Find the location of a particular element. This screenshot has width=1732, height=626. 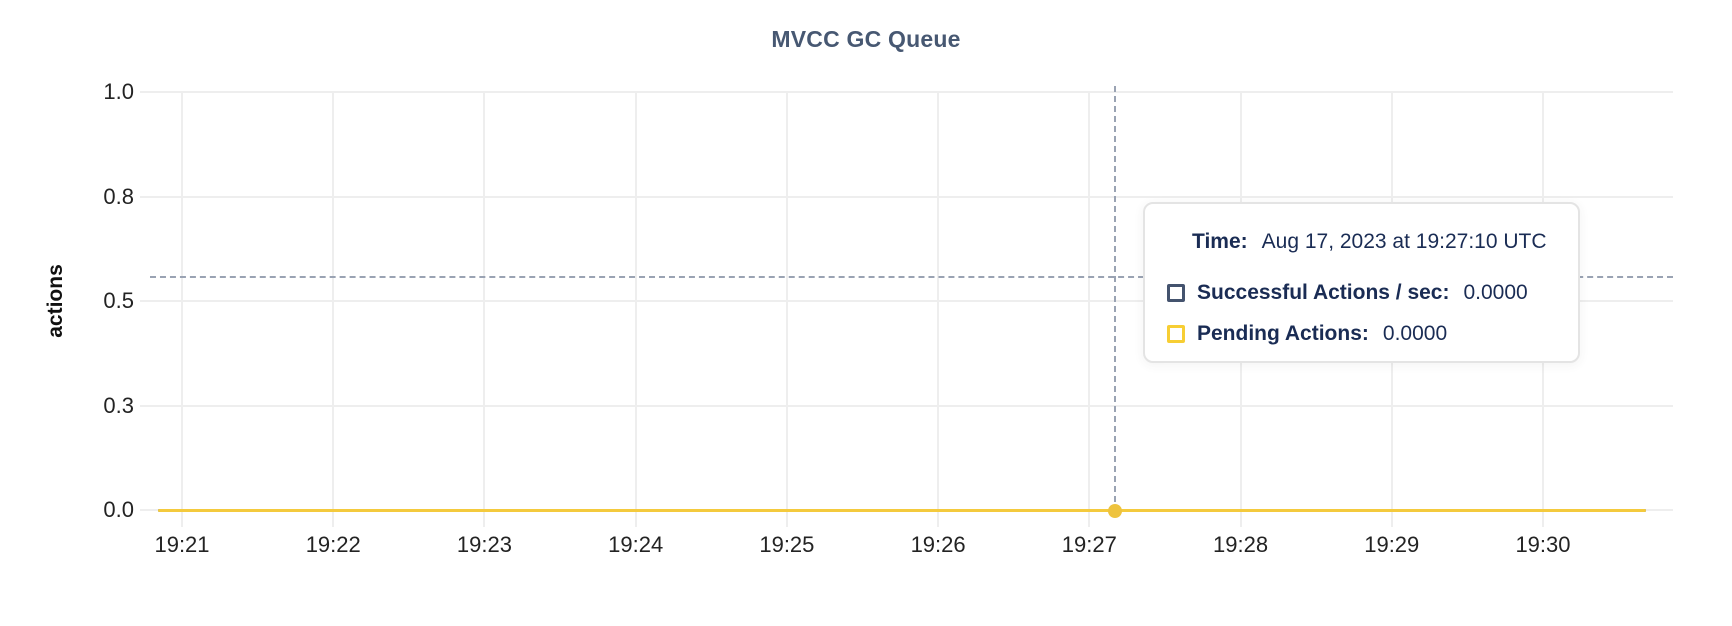

pending-actions-swatch-icon is located at coordinates (1176, 334).